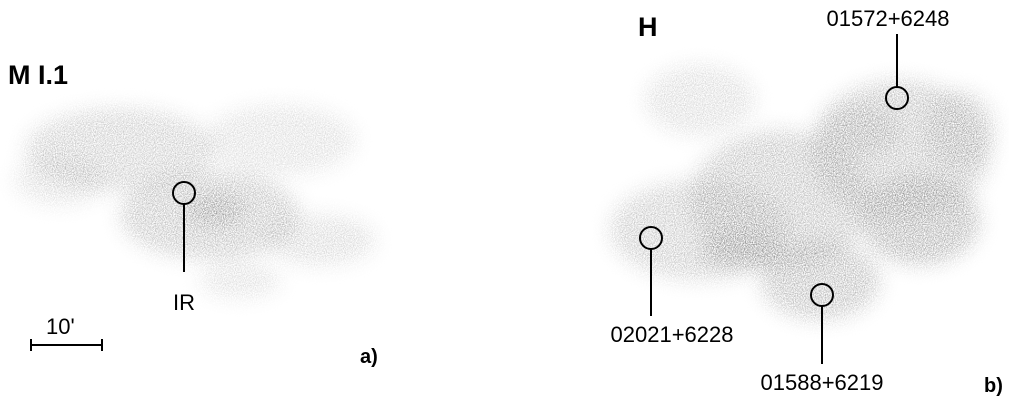 The width and height of the screenshot is (1009, 401). Describe the element at coordinates (369, 357) in the screenshot. I see `panel-label: a)` at that location.